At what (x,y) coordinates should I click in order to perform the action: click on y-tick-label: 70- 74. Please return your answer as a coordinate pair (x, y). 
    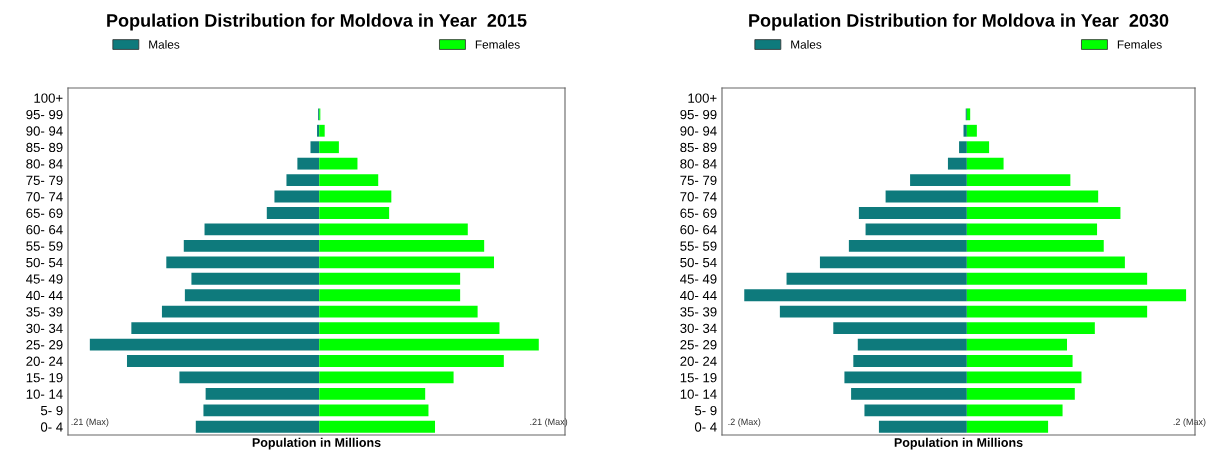
    Looking at the image, I should click on (698, 197).